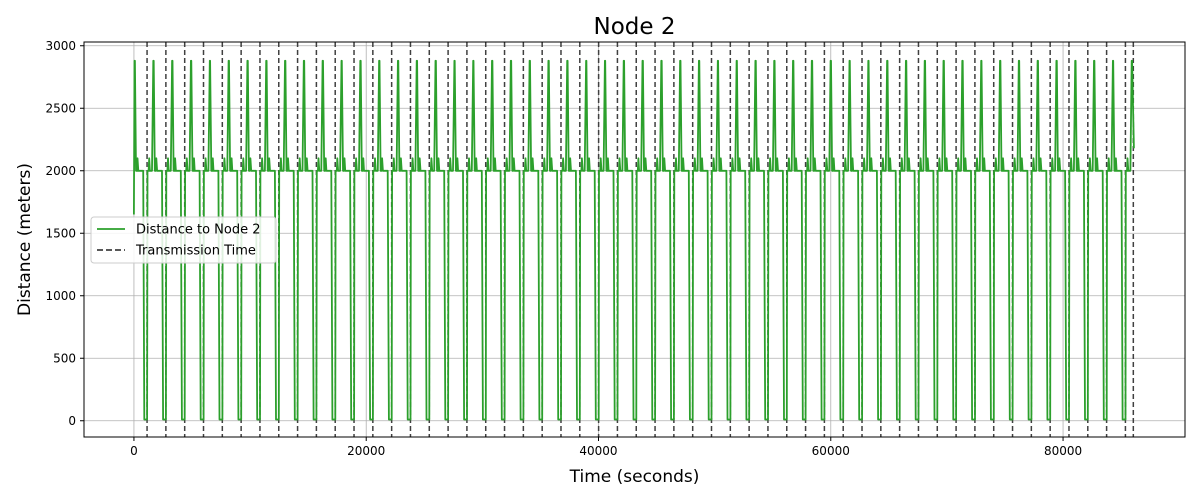 This screenshot has width=1200, height=500. What do you see at coordinates (72, 421) in the screenshot?
I see `y-tick-label: 0` at bounding box center [72, 421].